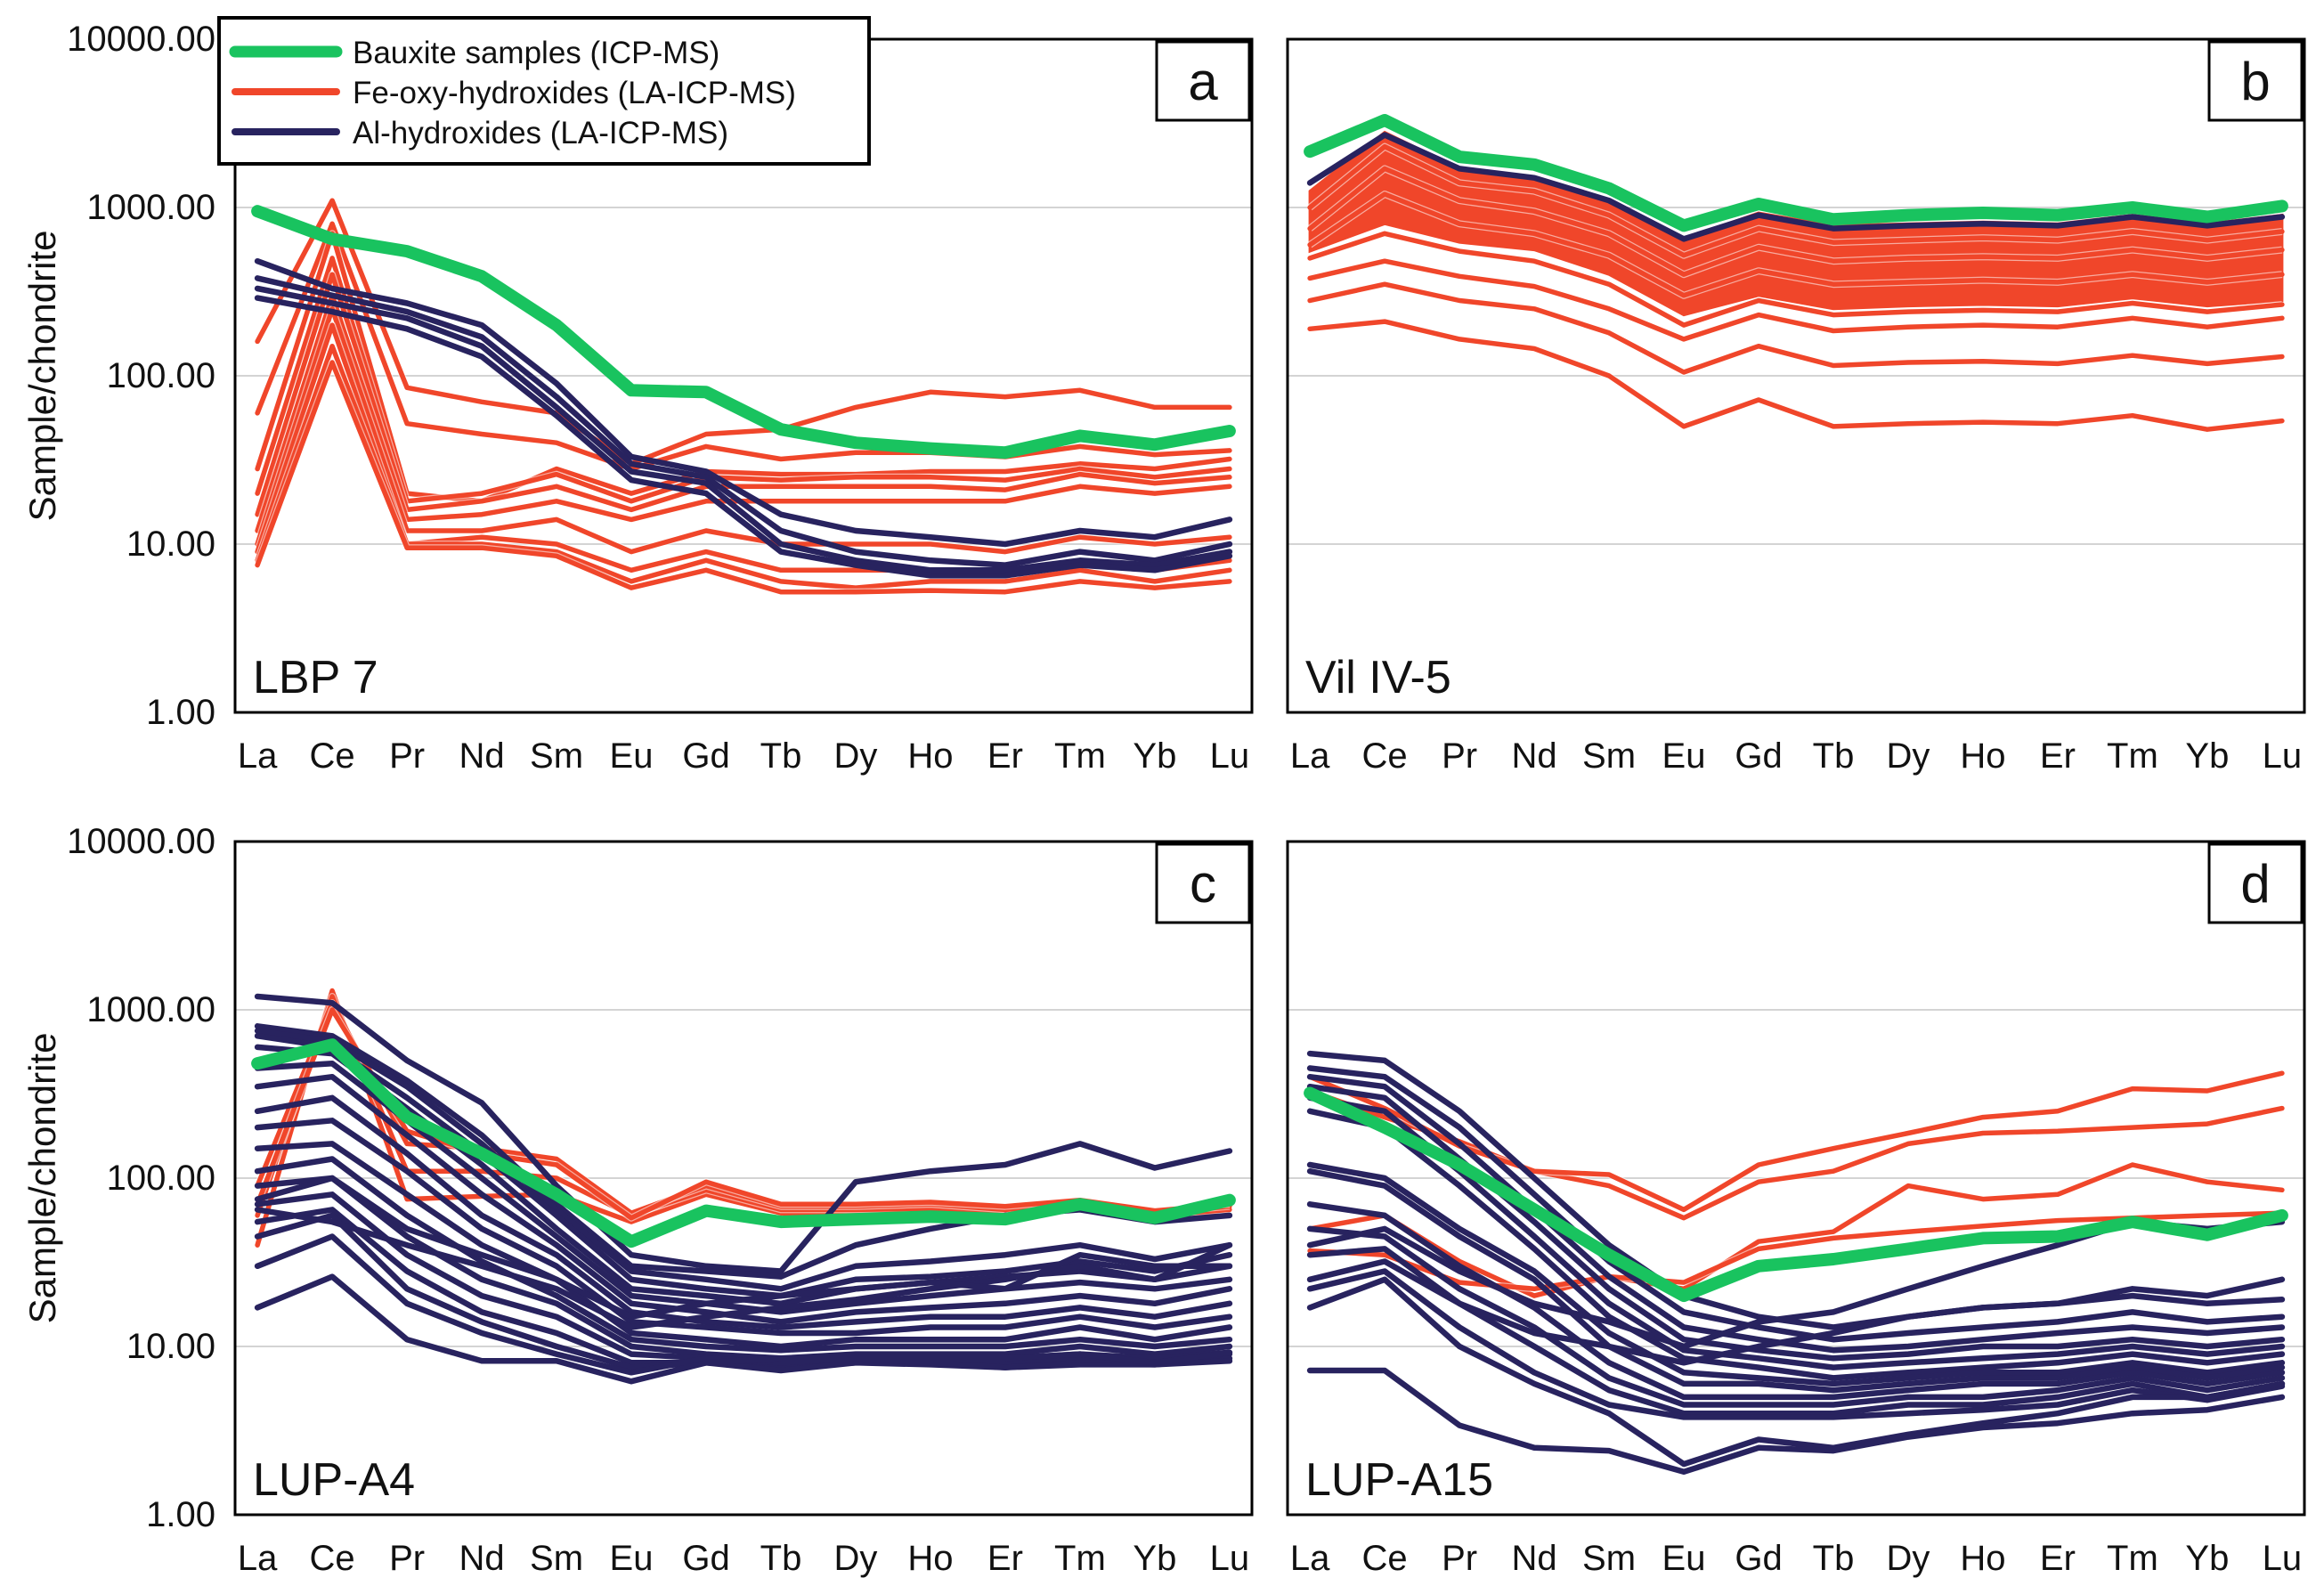  Describe the element at coordinates (42, 376) in the screenshot. I see `y-axis-label: Sample/chondrite` at that location.